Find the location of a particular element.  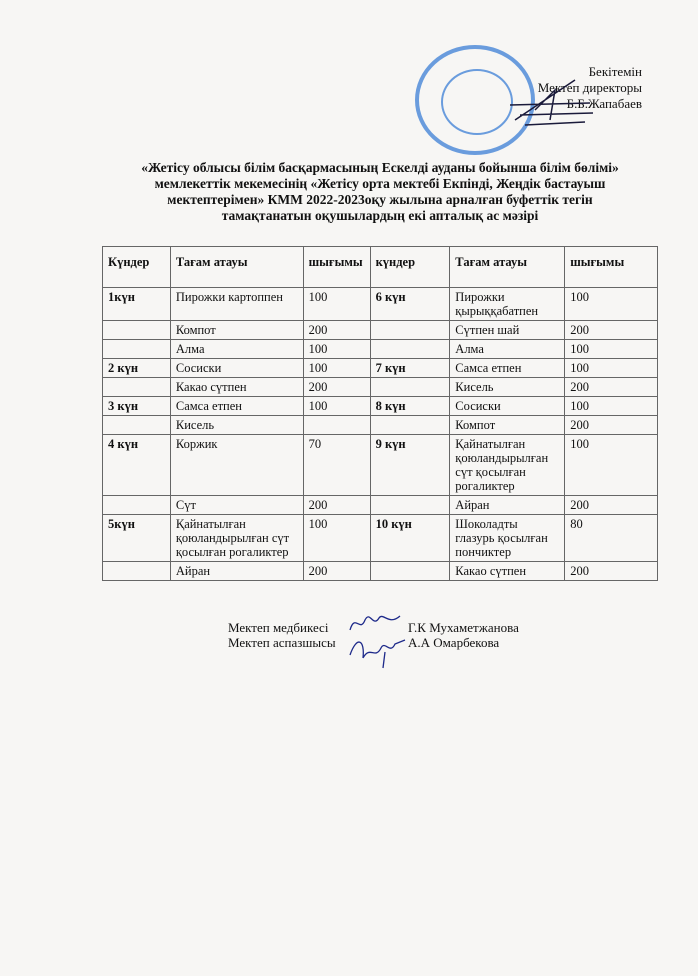

day-cell: 10 күн is located at coordinates (410, 538).